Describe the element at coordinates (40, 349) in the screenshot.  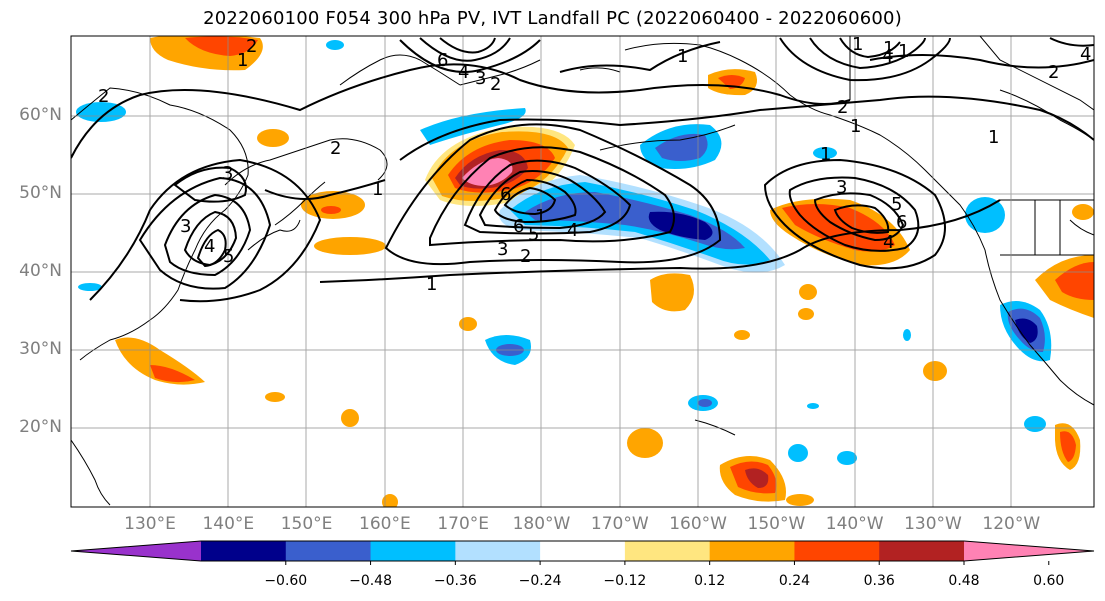
I see `latitude-label: 30°N` at that location.